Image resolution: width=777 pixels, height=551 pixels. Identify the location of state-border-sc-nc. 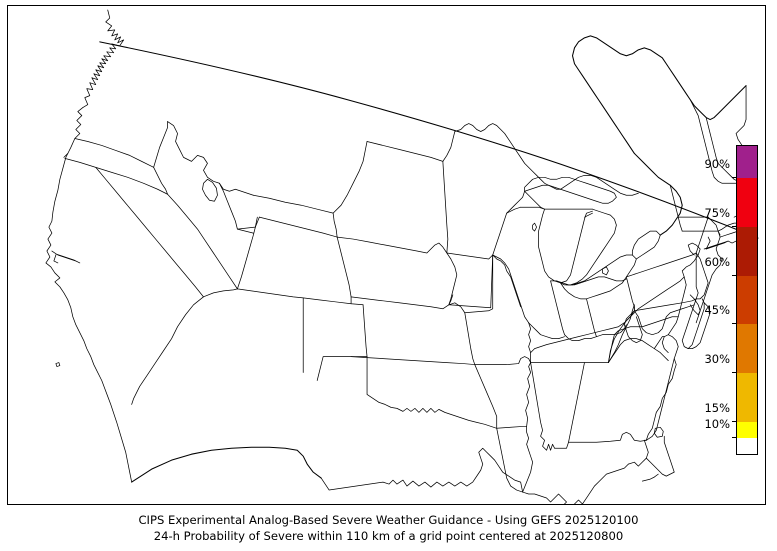
(643, 339).